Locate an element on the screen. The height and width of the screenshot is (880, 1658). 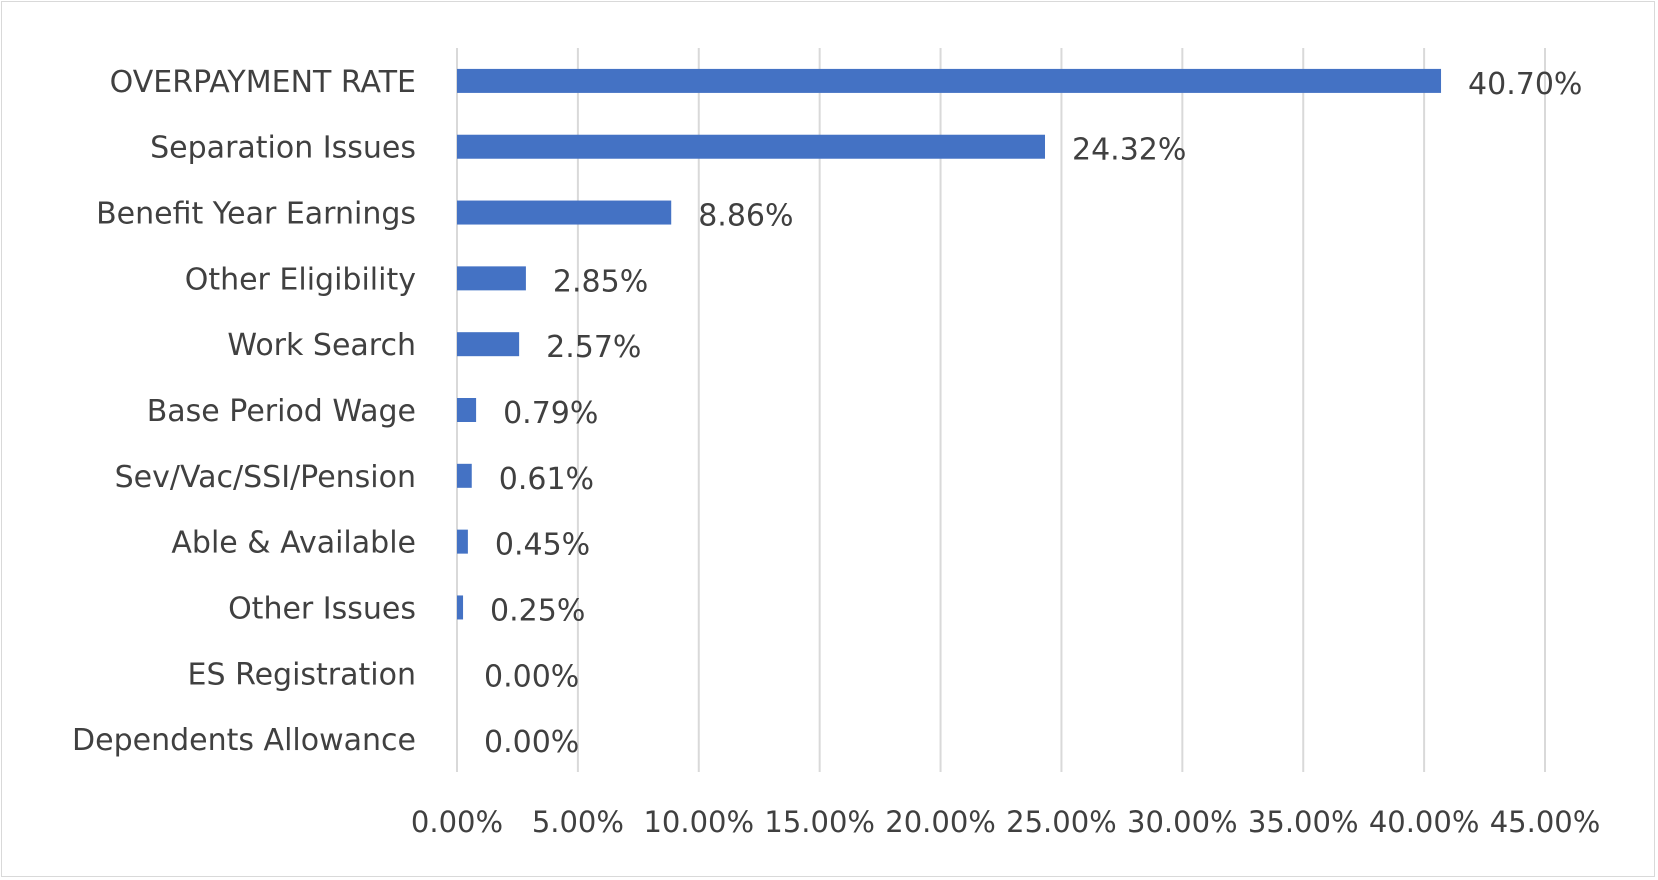
x-tick-label: 5.00% is located at coordinates (578, 822).